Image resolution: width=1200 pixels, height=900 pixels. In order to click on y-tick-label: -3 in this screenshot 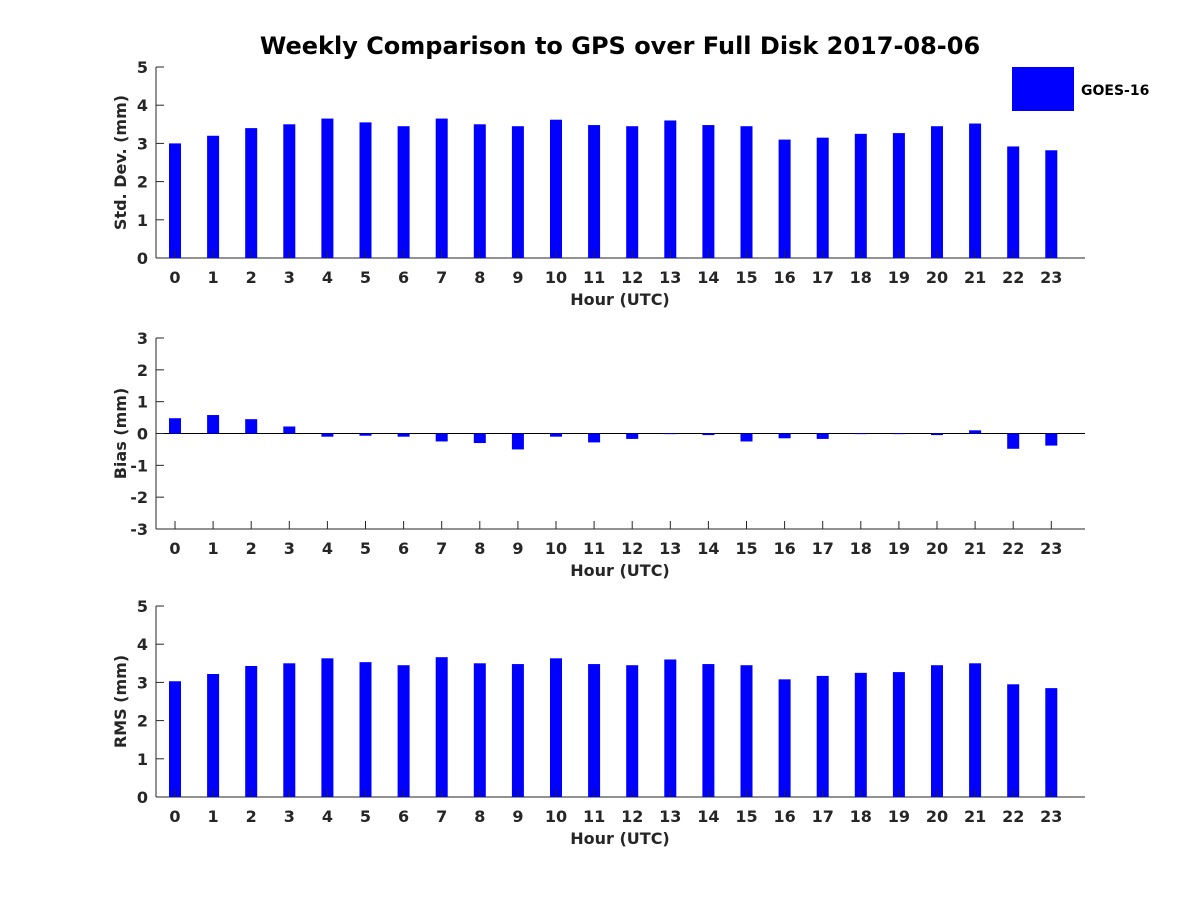, I will do `click(139, 529)`.